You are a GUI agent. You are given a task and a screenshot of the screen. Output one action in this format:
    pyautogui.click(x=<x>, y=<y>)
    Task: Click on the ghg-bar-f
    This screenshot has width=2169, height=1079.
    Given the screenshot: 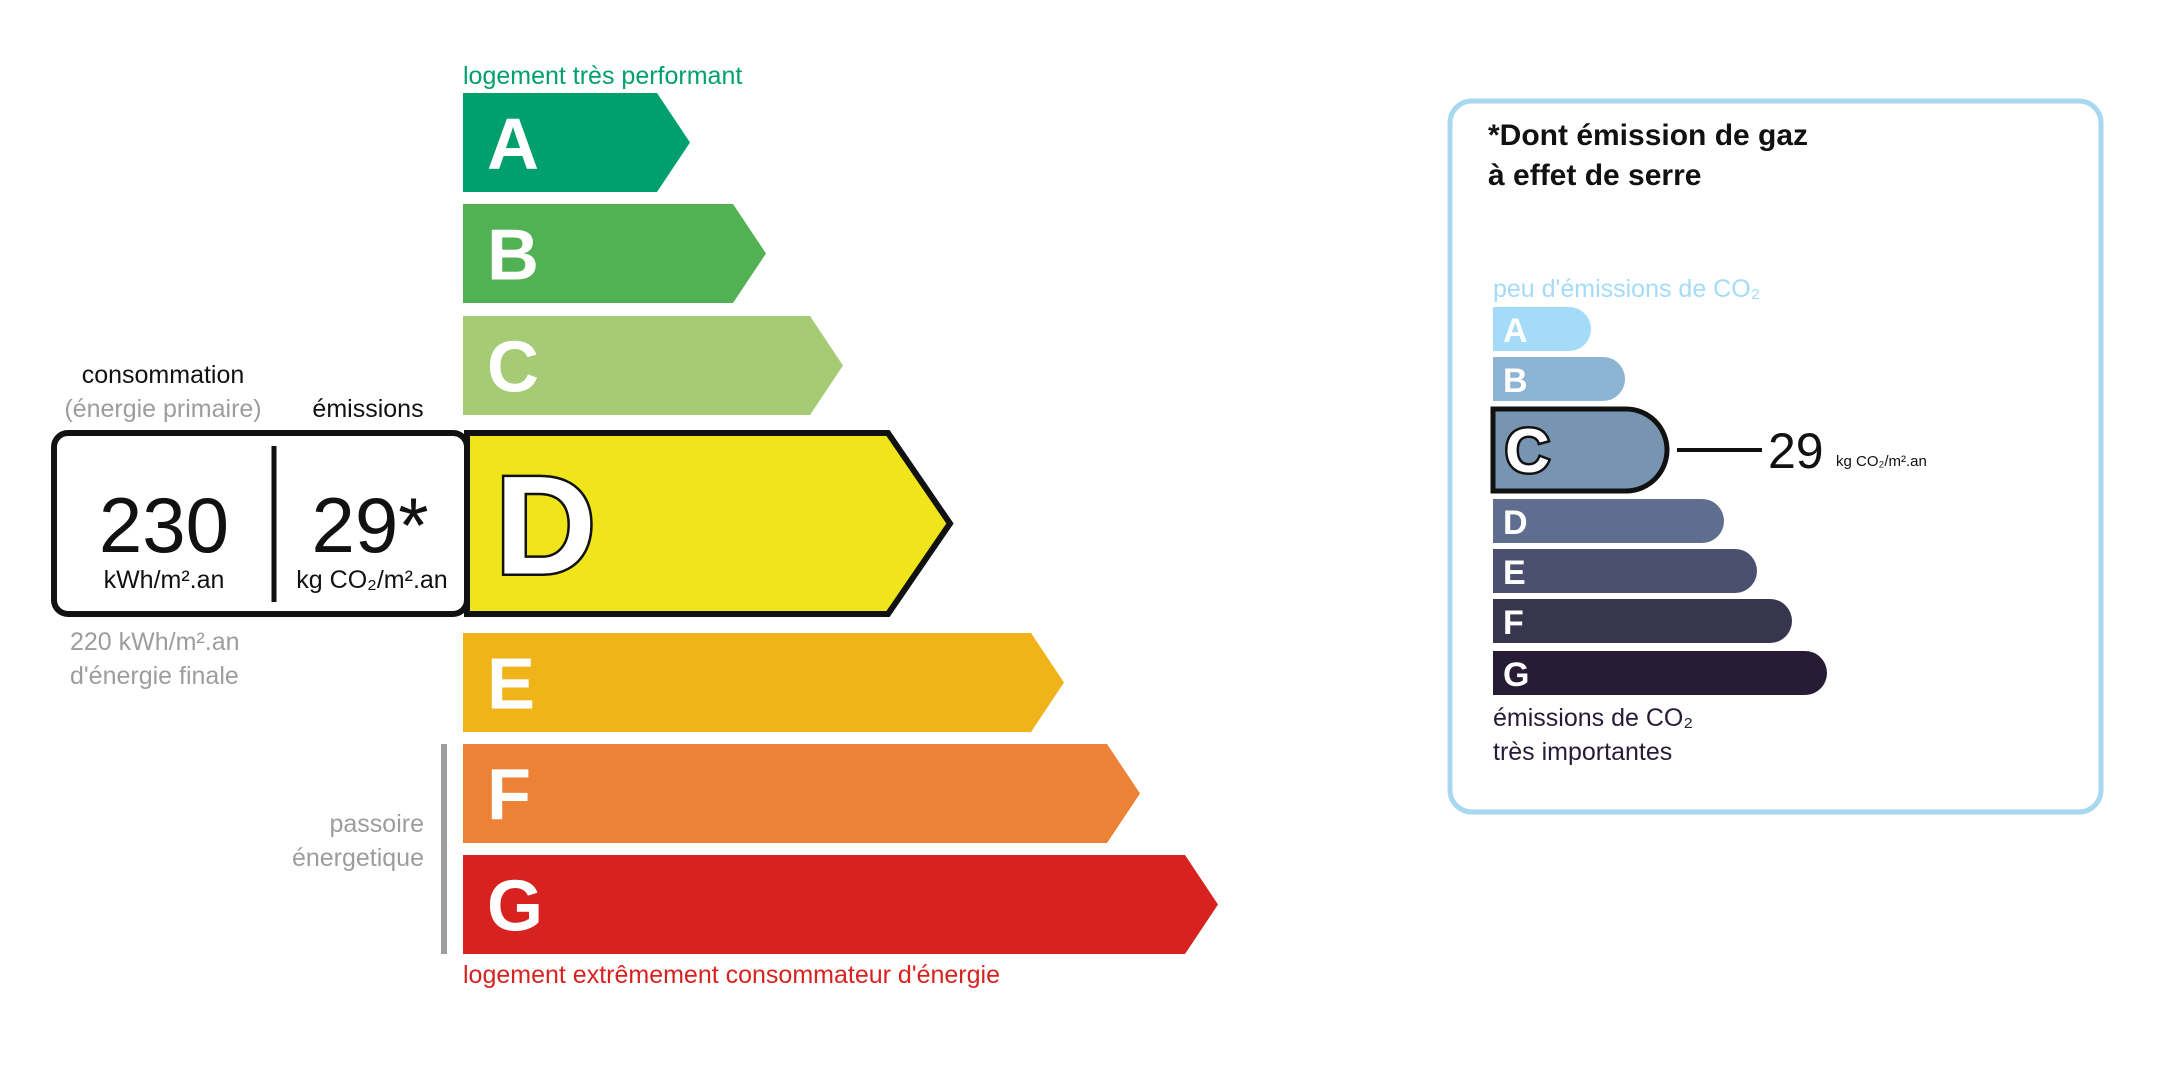 What is the action you would take?
    pyautogui.click(x=1642, y=621)
    